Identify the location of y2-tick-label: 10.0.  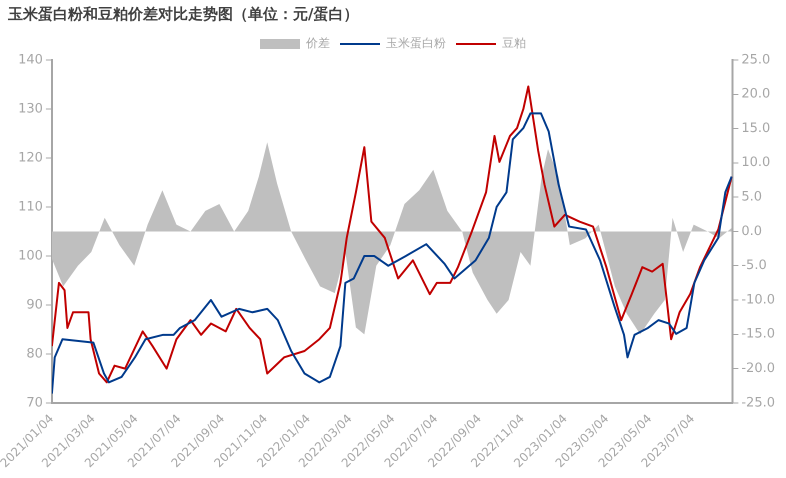
(755, 162).